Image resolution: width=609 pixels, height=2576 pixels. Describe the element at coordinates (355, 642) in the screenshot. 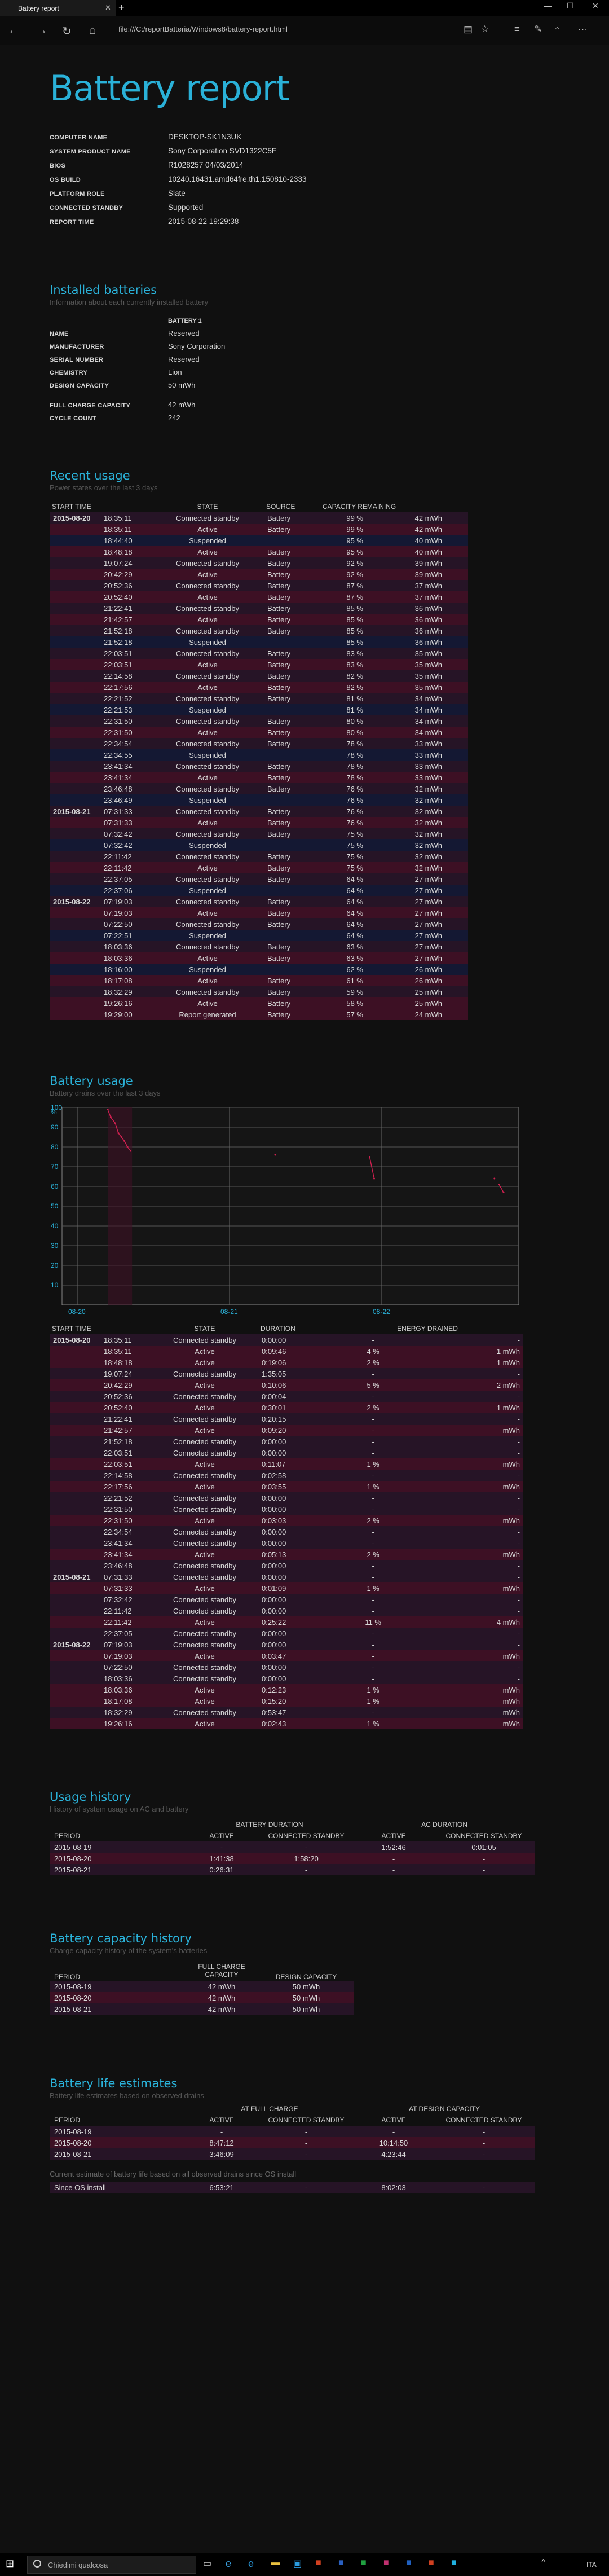

I see `capacity-percent: 85 %` at that location.